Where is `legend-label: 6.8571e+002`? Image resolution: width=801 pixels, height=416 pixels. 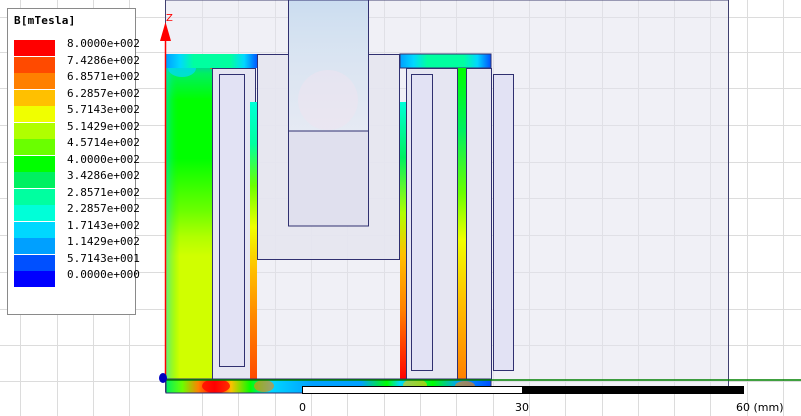 legend-label: 6.8571e+002 is located at coordinates (103, 76).